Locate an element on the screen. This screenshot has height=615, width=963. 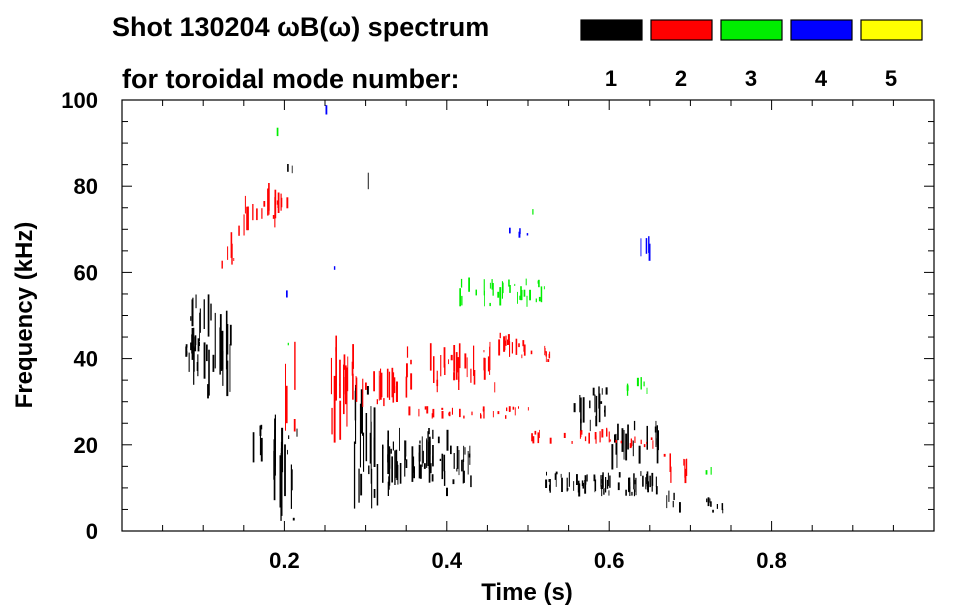
series-n=1-band-13 is located at coordinates (715, 505).